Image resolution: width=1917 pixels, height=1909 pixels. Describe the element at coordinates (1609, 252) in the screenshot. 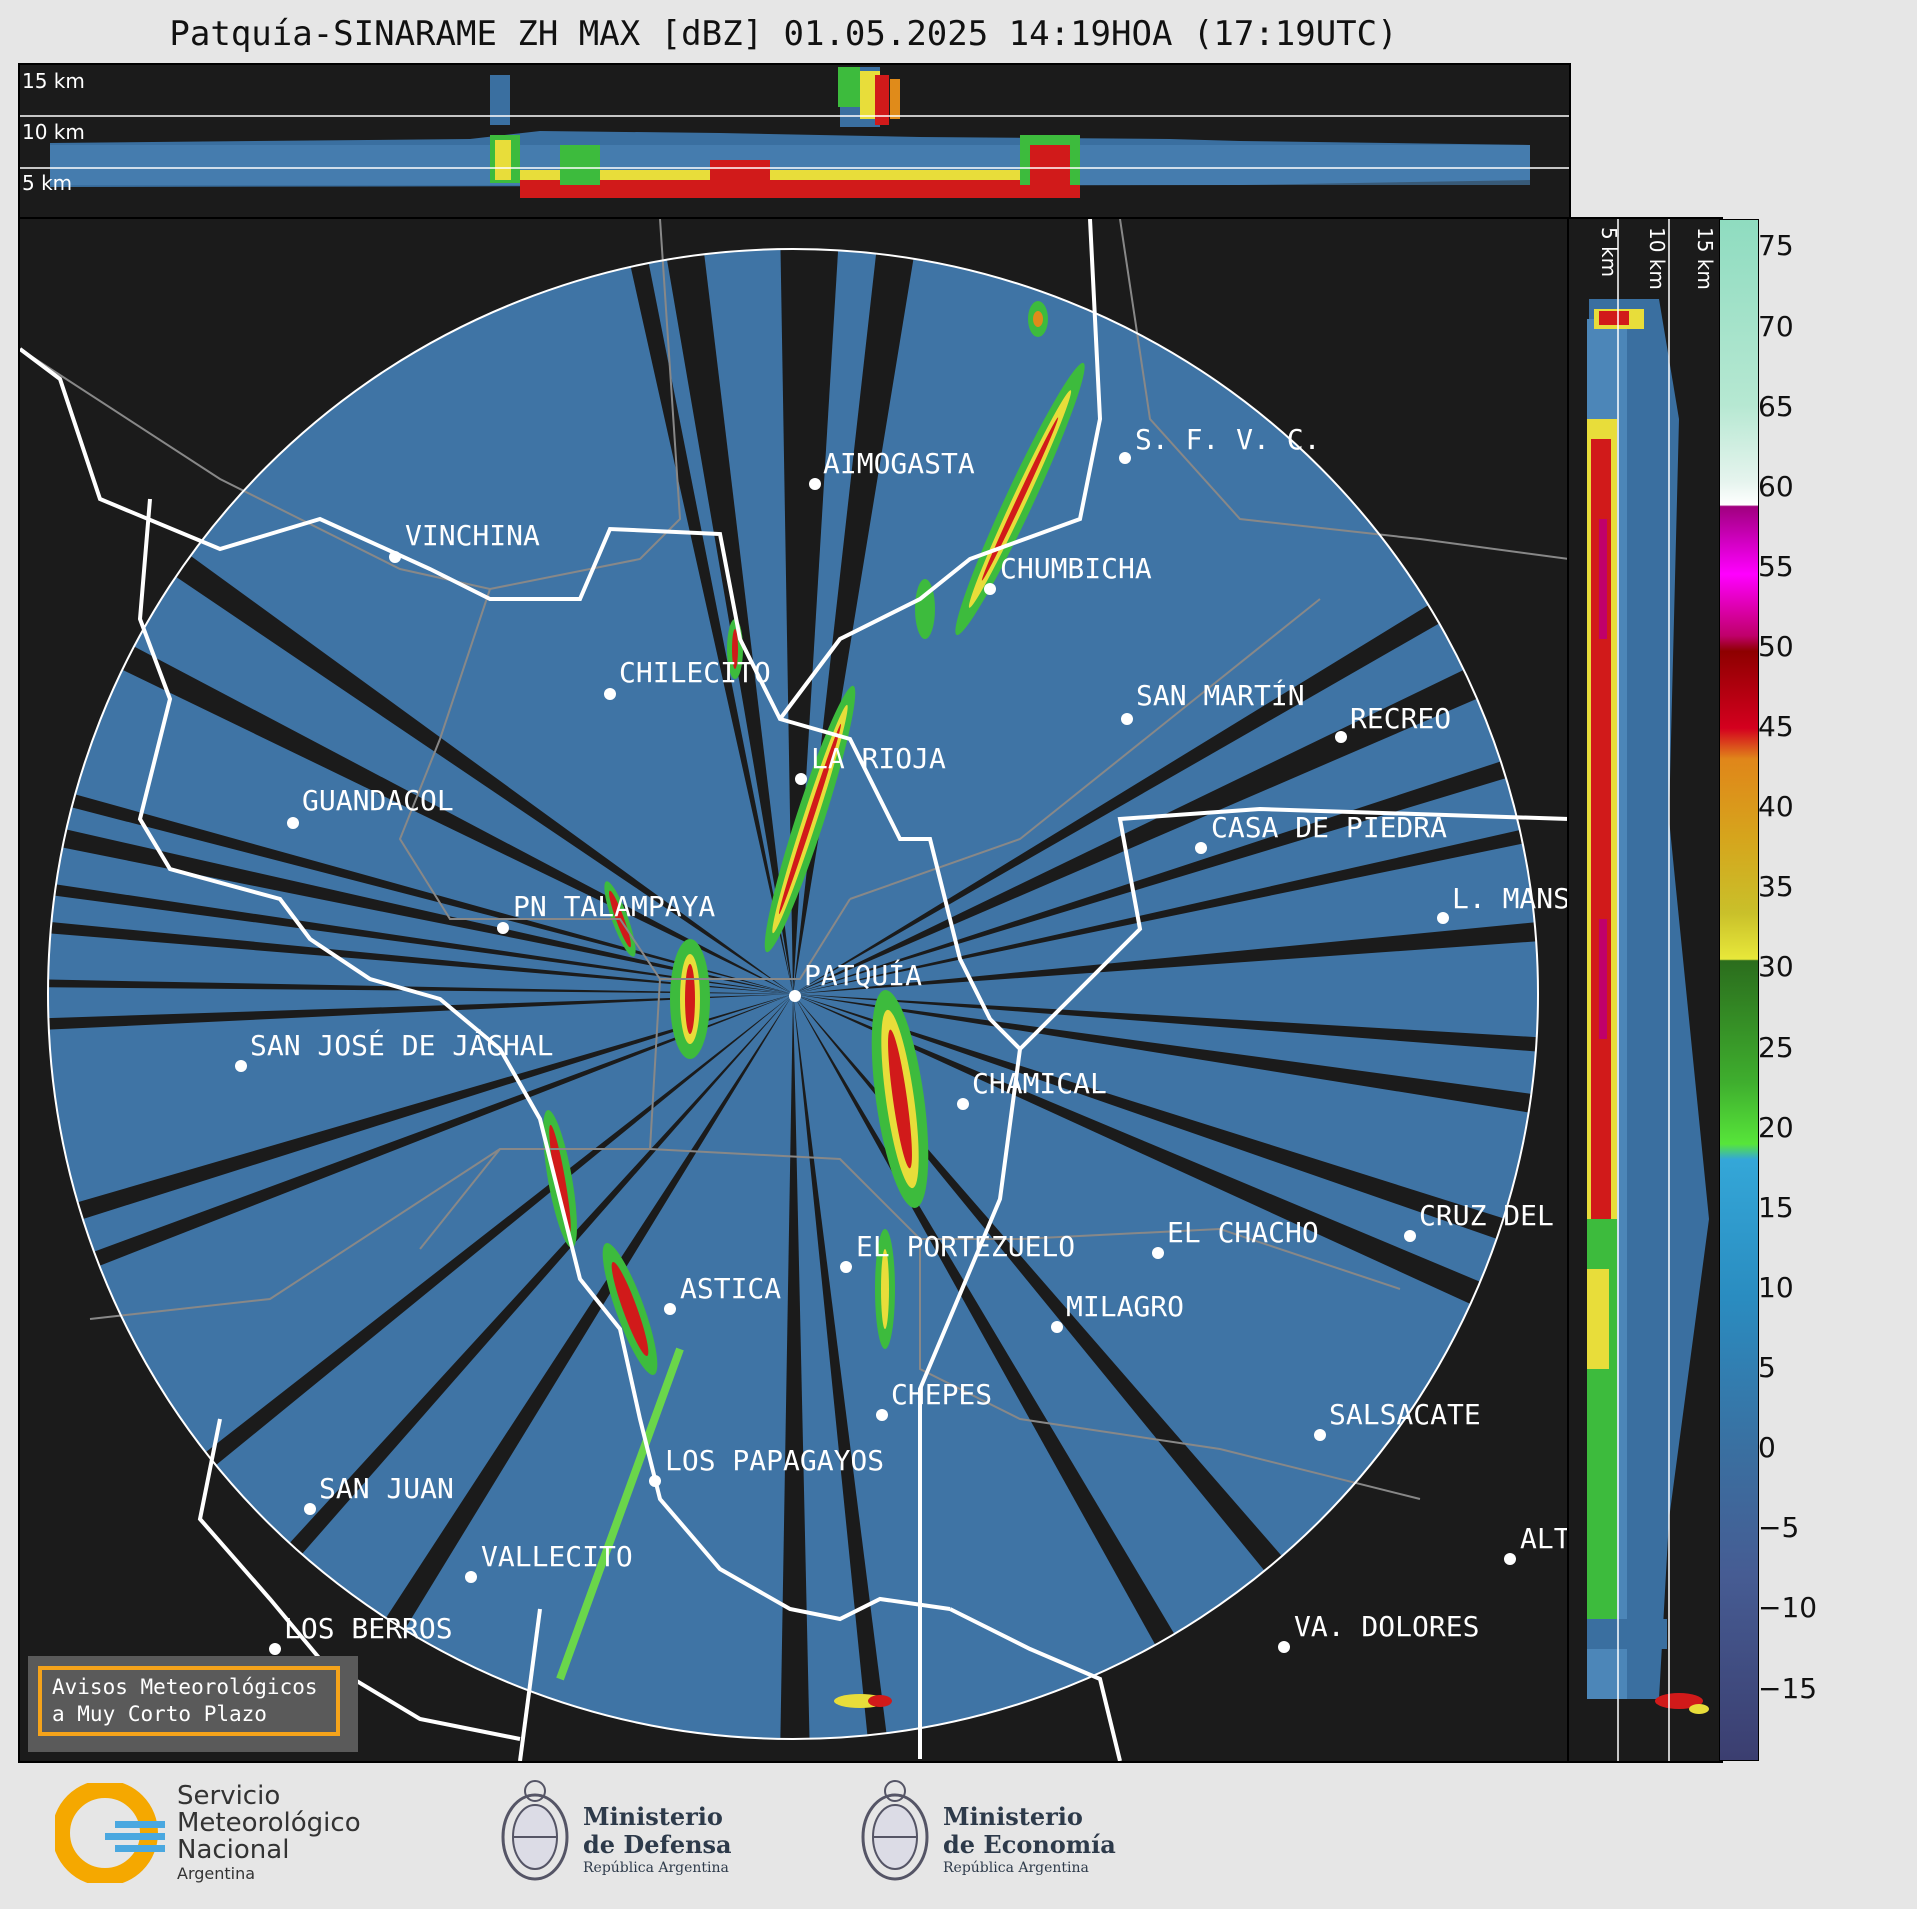

I see `side-height-label-5km: 5 km` at that location.